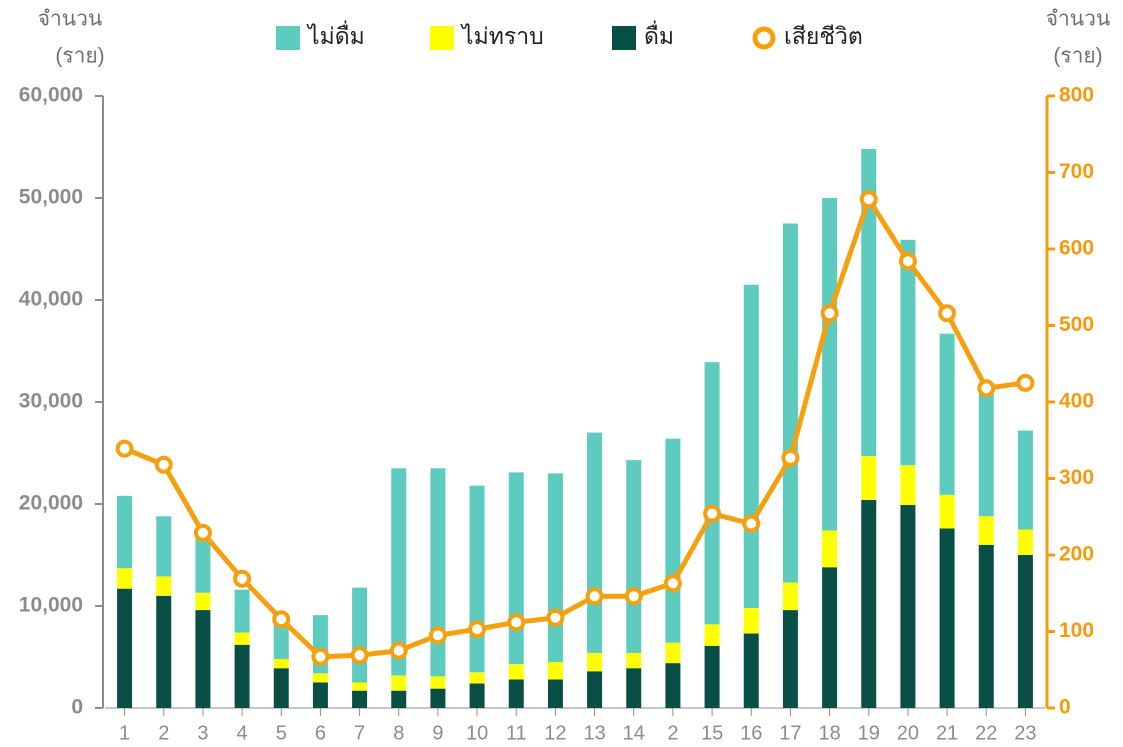  What do you see at coordinates (398, 733) in the screenshot?
I see `x-tick-label: 8` at bounding box center [398, 733].